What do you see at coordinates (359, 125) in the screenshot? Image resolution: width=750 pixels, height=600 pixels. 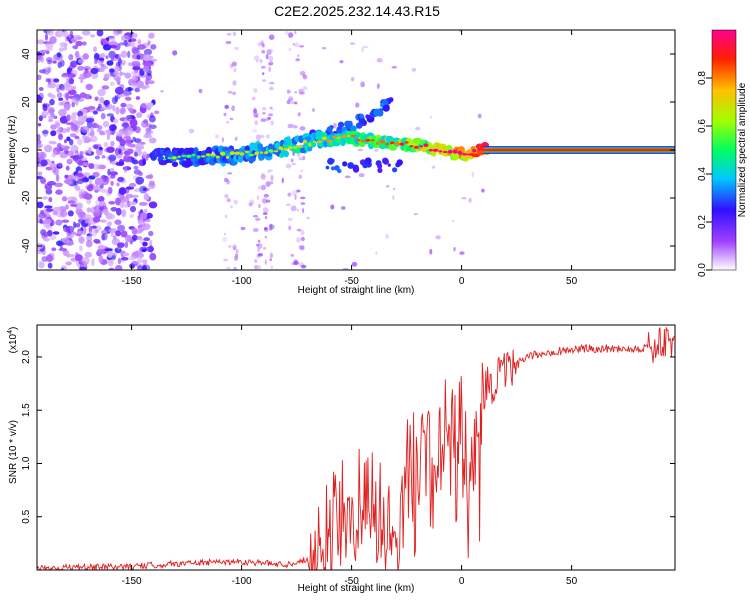 I see `branch-blob` at bounding box center [359, 125].